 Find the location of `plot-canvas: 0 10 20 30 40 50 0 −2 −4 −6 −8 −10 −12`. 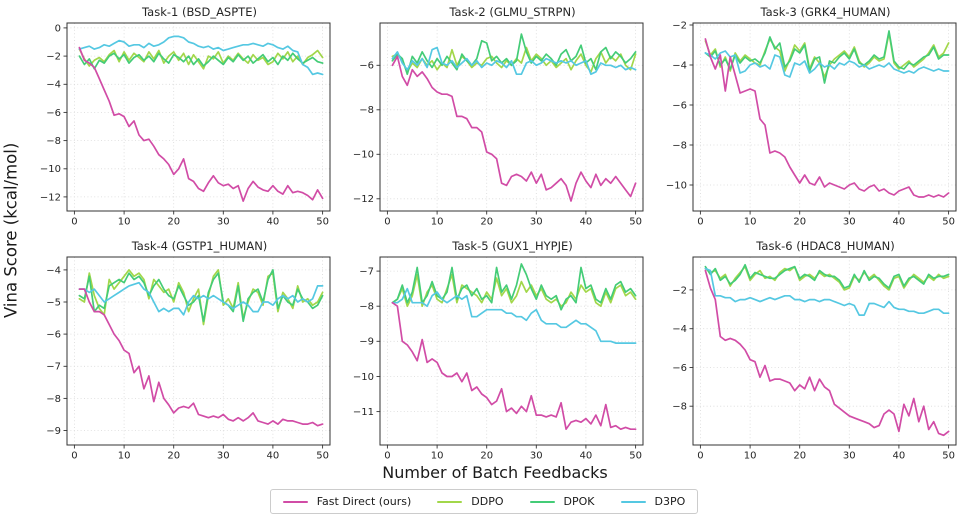

plot-canvas: 0 10 20 30 40 50 0 −2 −4 −6 −8 −10 −12 is located at coordinates (184, 125).